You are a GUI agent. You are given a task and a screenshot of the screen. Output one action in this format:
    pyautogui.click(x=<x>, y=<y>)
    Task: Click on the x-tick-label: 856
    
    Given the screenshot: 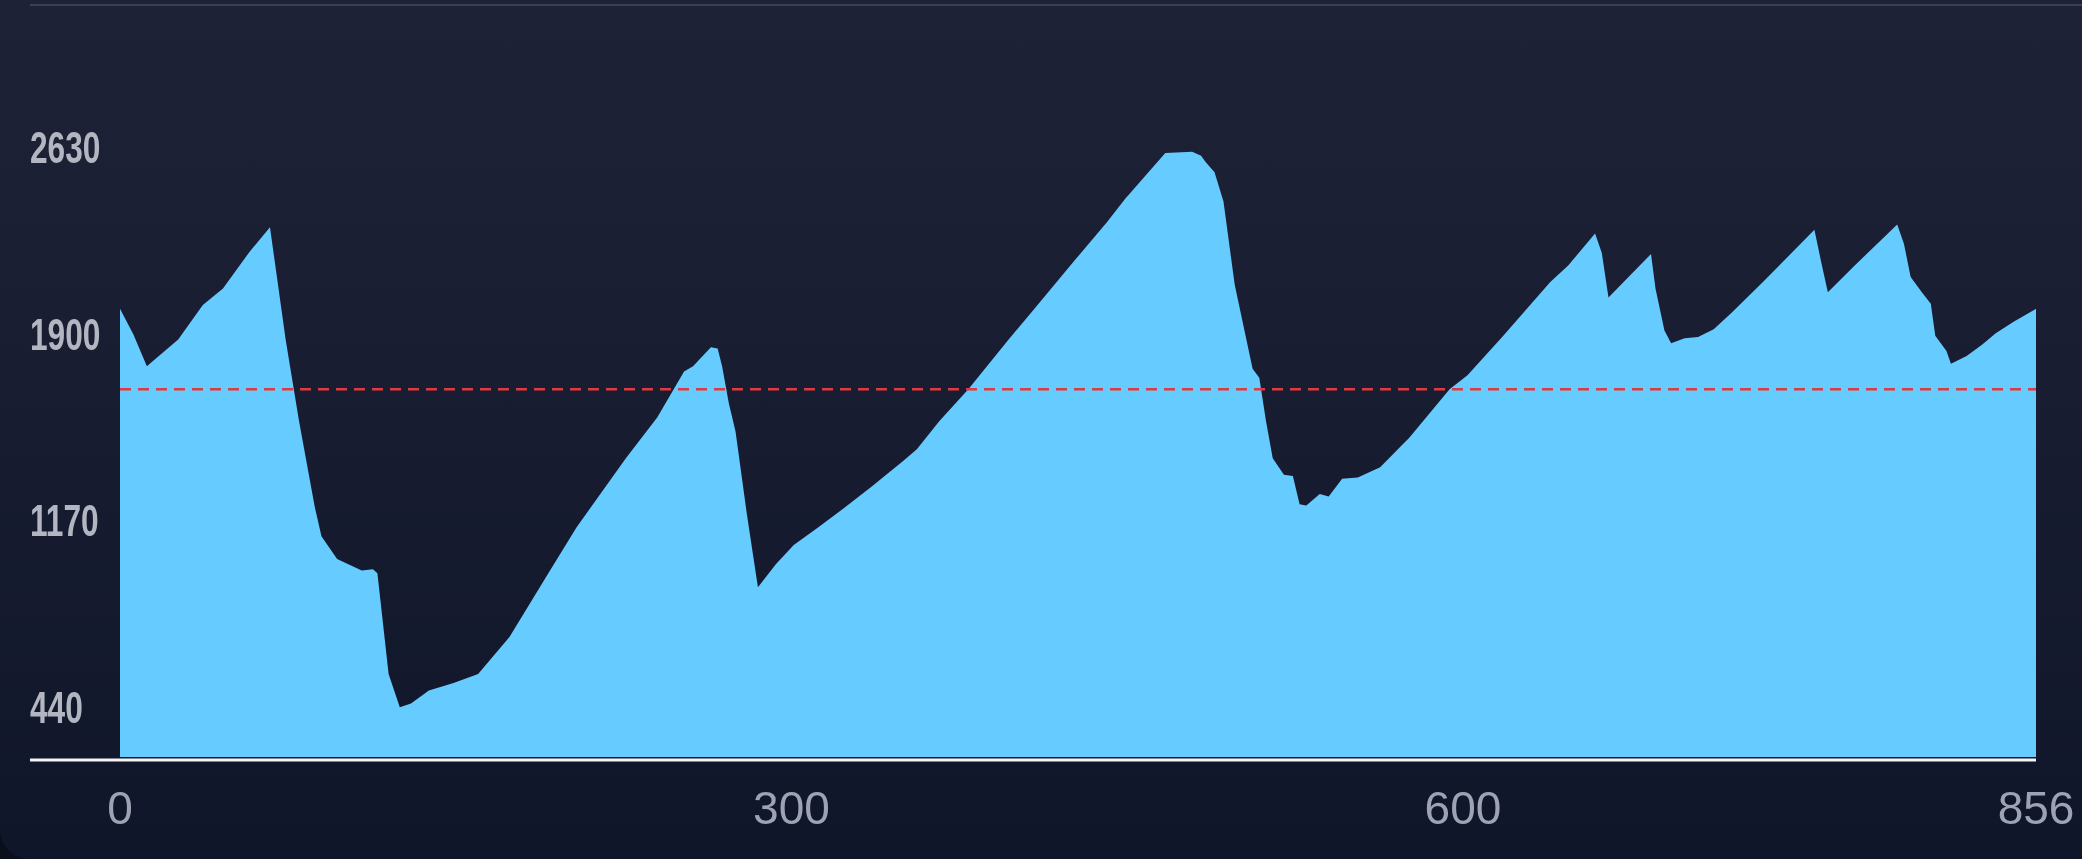 What is the action you would take?
    pyautogui.click(x=2036, y=808)
    